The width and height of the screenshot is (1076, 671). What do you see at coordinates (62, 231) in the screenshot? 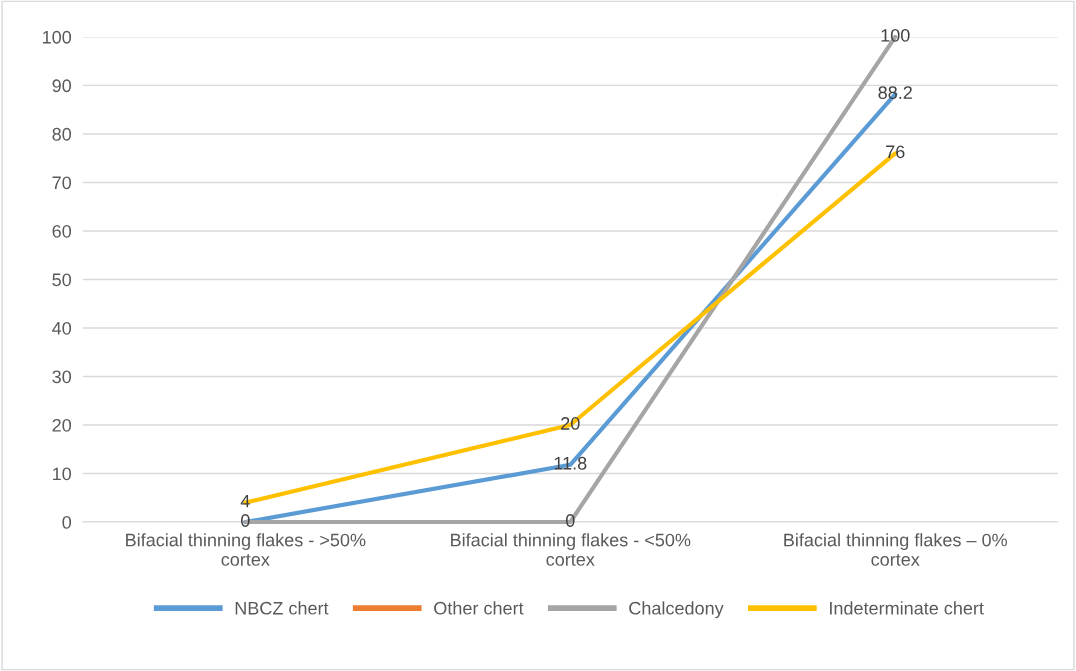
I see `y-tick-label: 60` at bounding box center [62, 231].